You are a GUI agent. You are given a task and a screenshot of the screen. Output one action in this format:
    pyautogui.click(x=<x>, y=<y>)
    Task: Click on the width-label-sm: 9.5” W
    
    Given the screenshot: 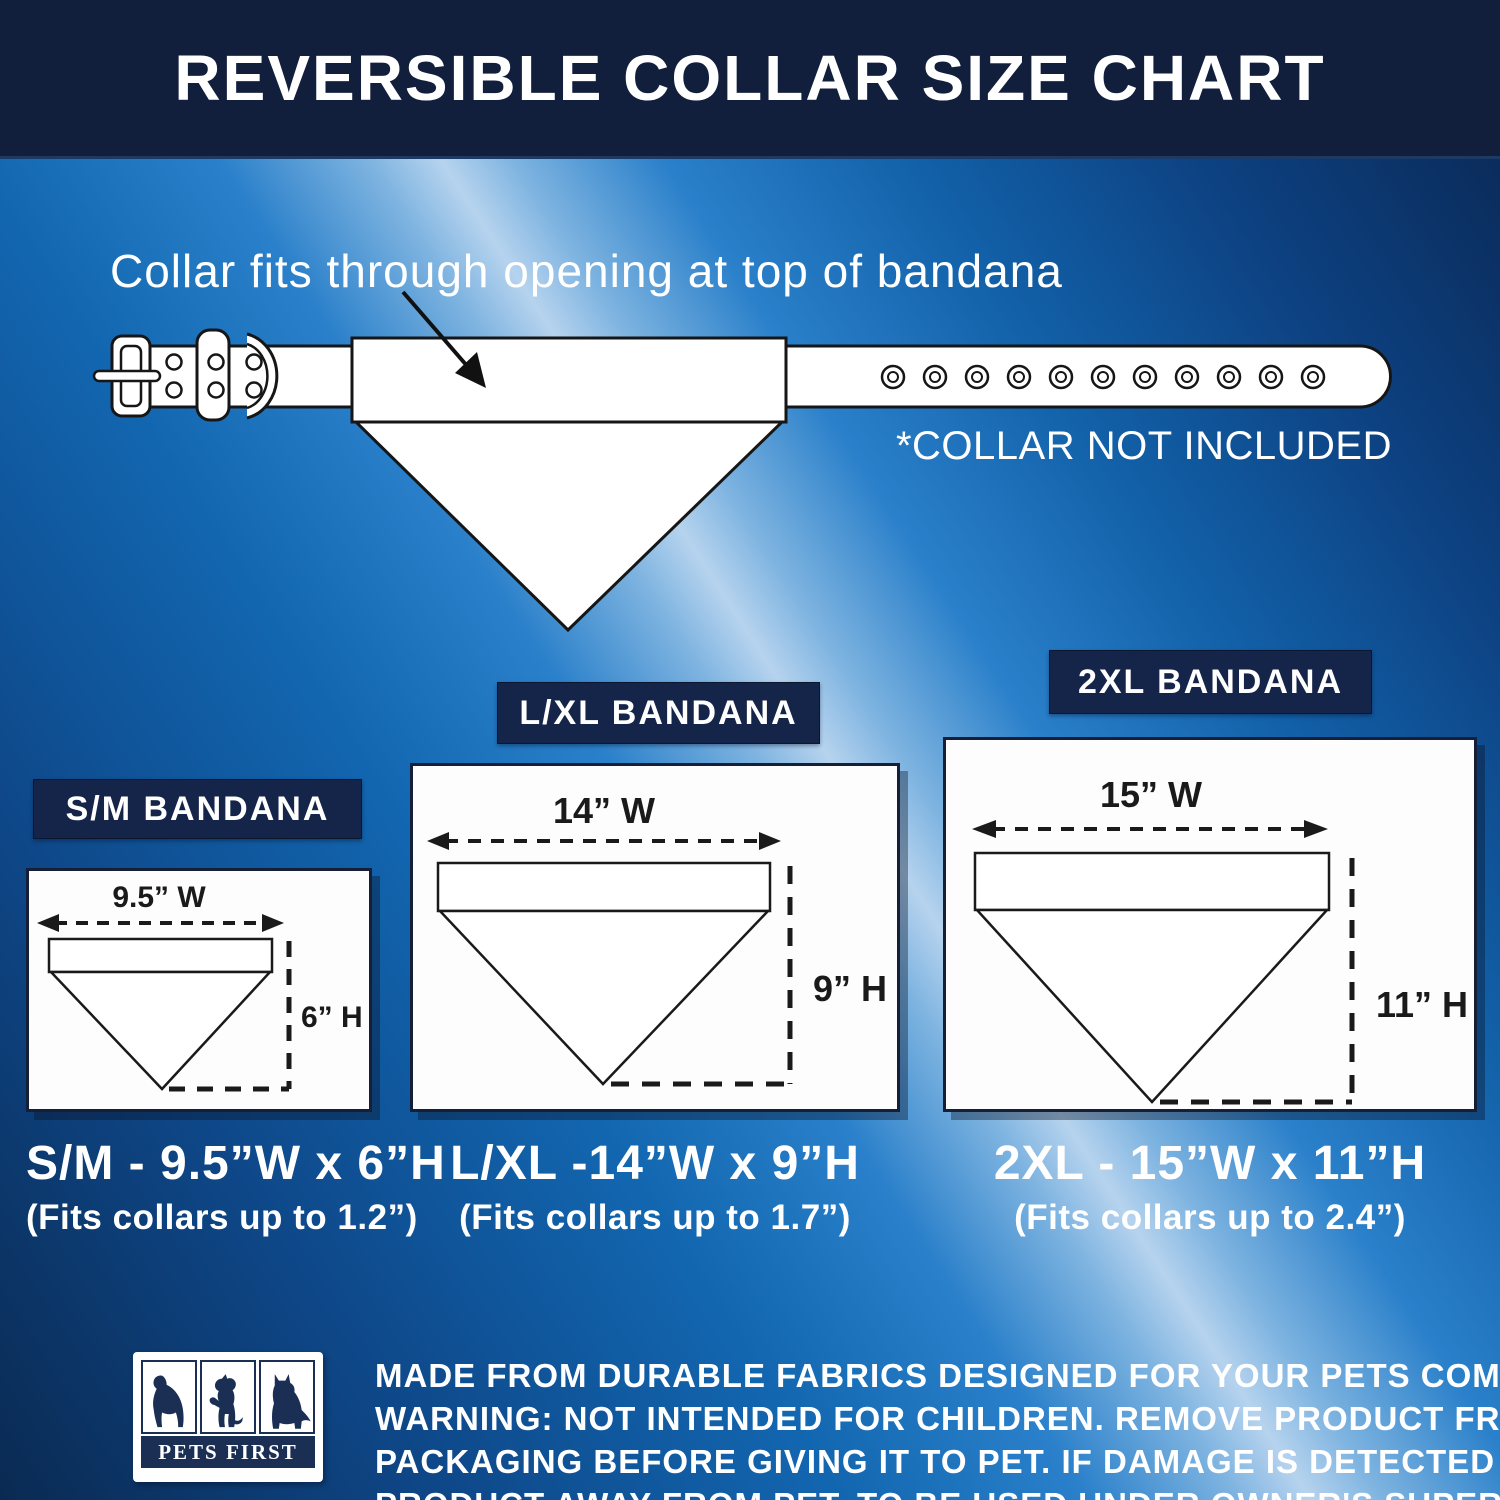 What is the action you would take?
    pyautogui.click(x=159, y=897)
    